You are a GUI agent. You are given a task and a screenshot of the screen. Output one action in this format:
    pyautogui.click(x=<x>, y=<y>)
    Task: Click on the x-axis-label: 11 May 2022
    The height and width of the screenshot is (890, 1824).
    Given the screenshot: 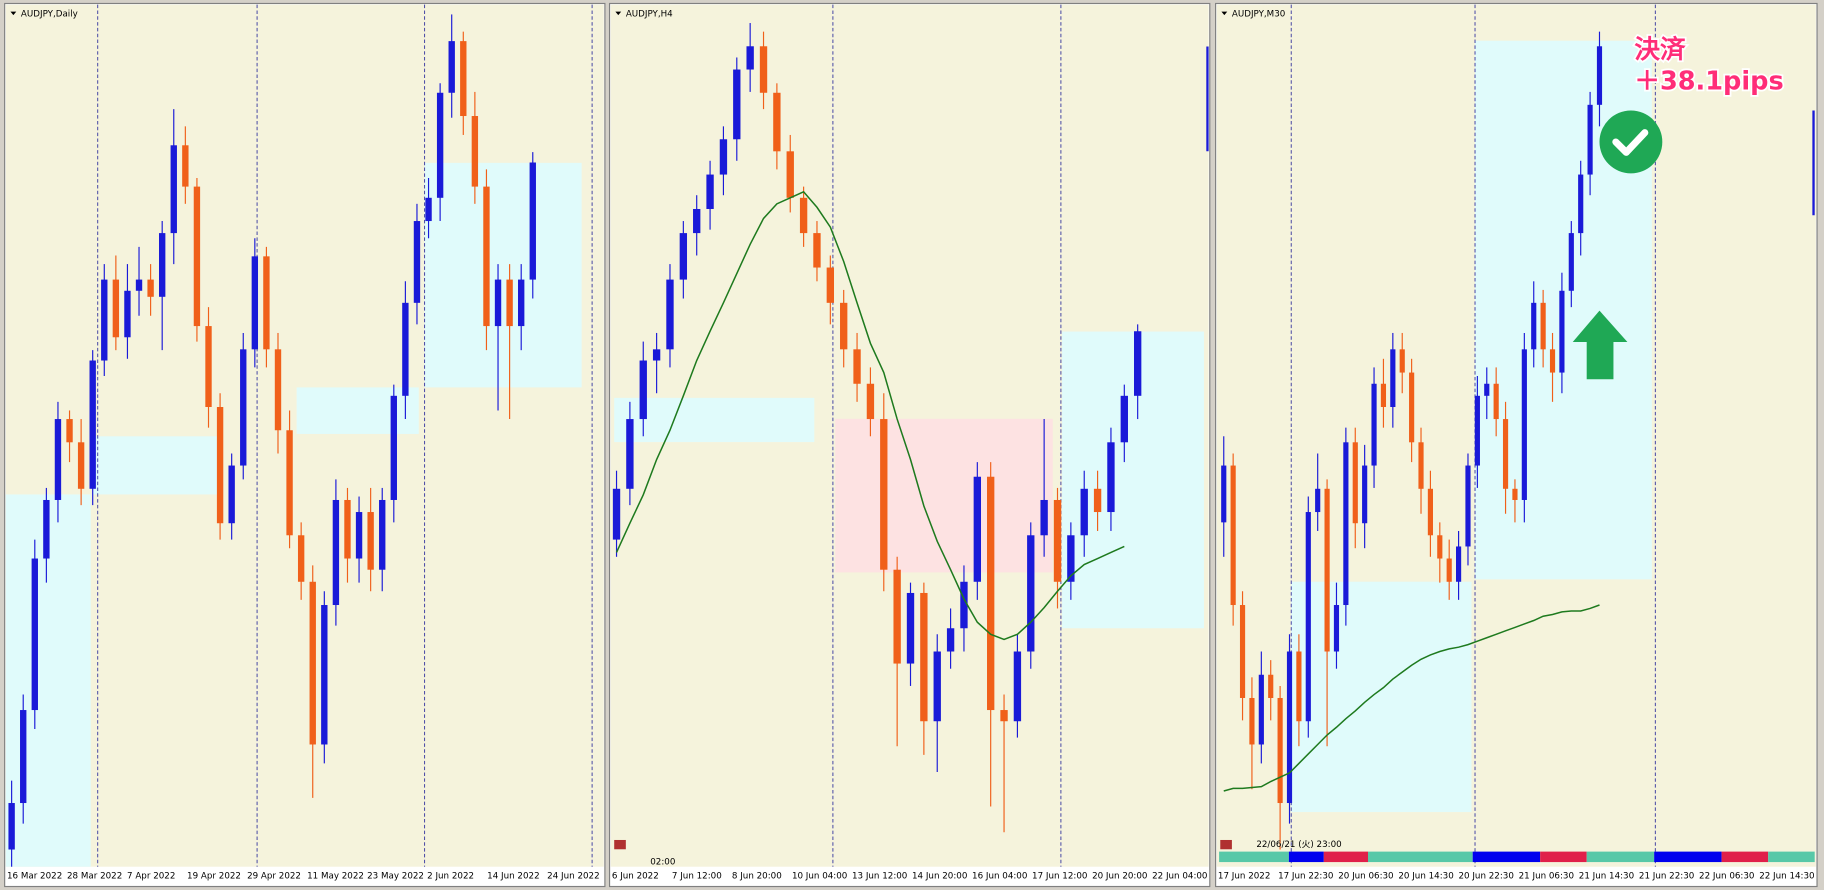 What is the action you would take?
    pyautogui.click(x=335, y=876)
    